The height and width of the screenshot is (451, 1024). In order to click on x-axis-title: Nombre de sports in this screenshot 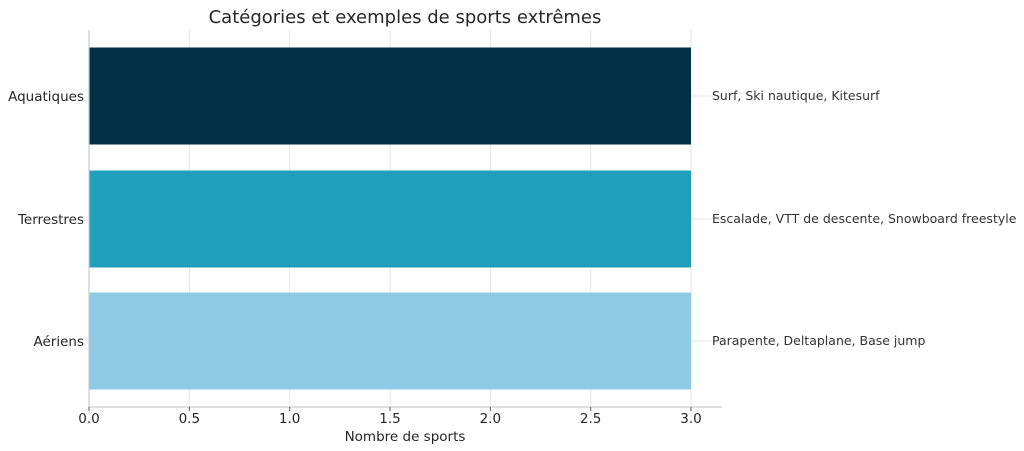, I will do `click(405, 437)`.